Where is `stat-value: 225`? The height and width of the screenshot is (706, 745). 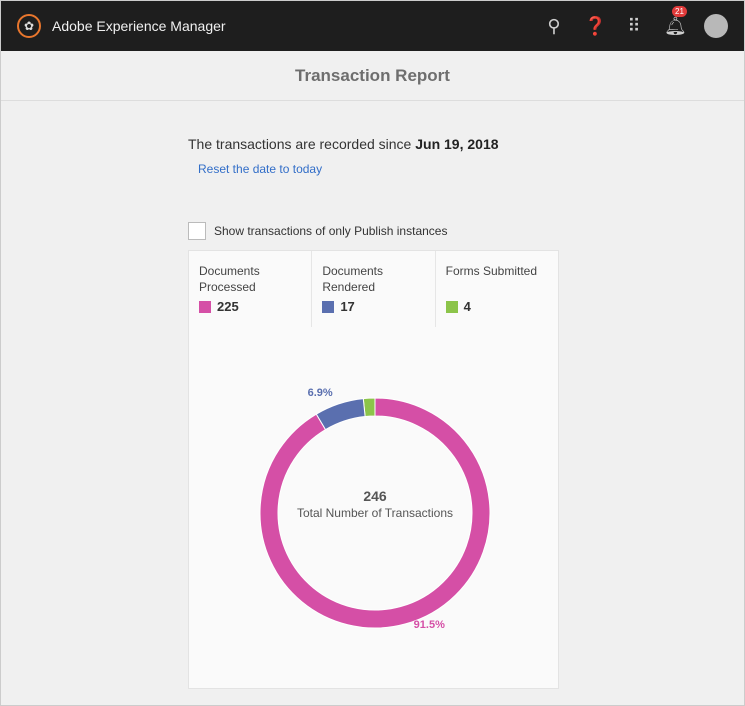 stat-value: 225 is located at coordinates (228, 306).